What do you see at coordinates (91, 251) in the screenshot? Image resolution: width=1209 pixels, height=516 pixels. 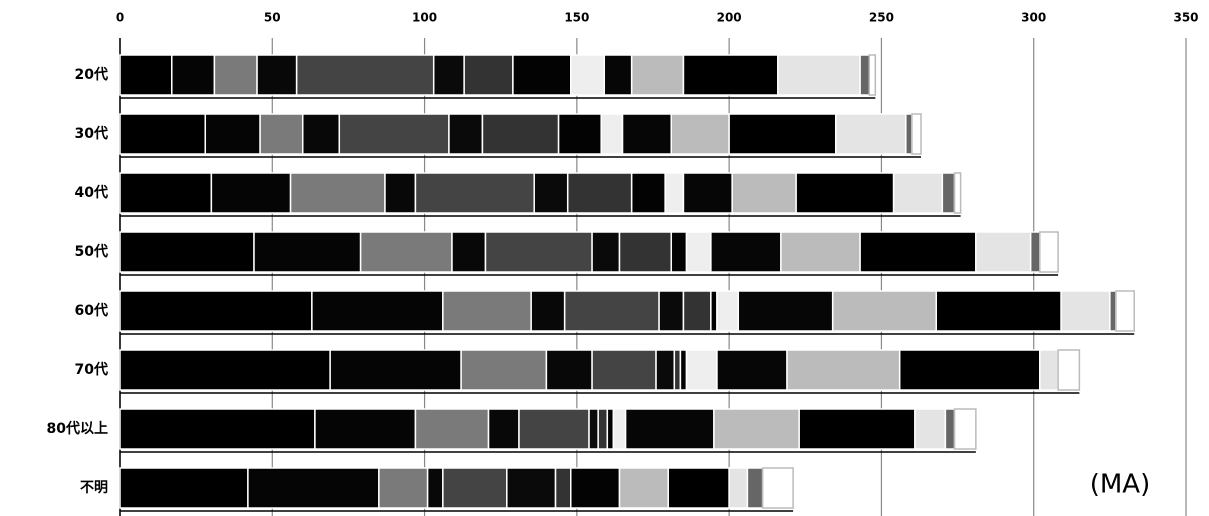 I see `y-tick-label: 50代` at bounding box center [91, 251].